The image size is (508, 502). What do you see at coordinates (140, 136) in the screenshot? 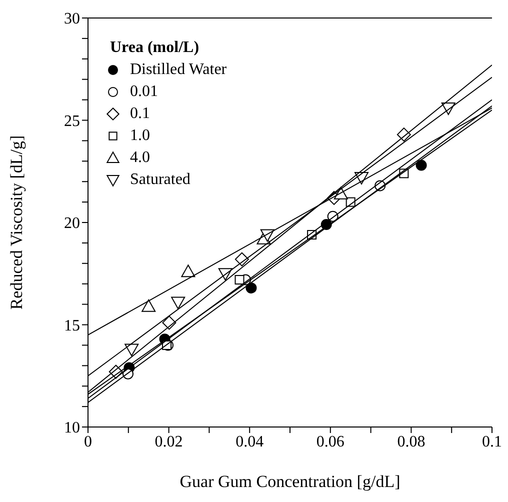
I see `legend-label: 1.0` at bounding box center [140, 136].